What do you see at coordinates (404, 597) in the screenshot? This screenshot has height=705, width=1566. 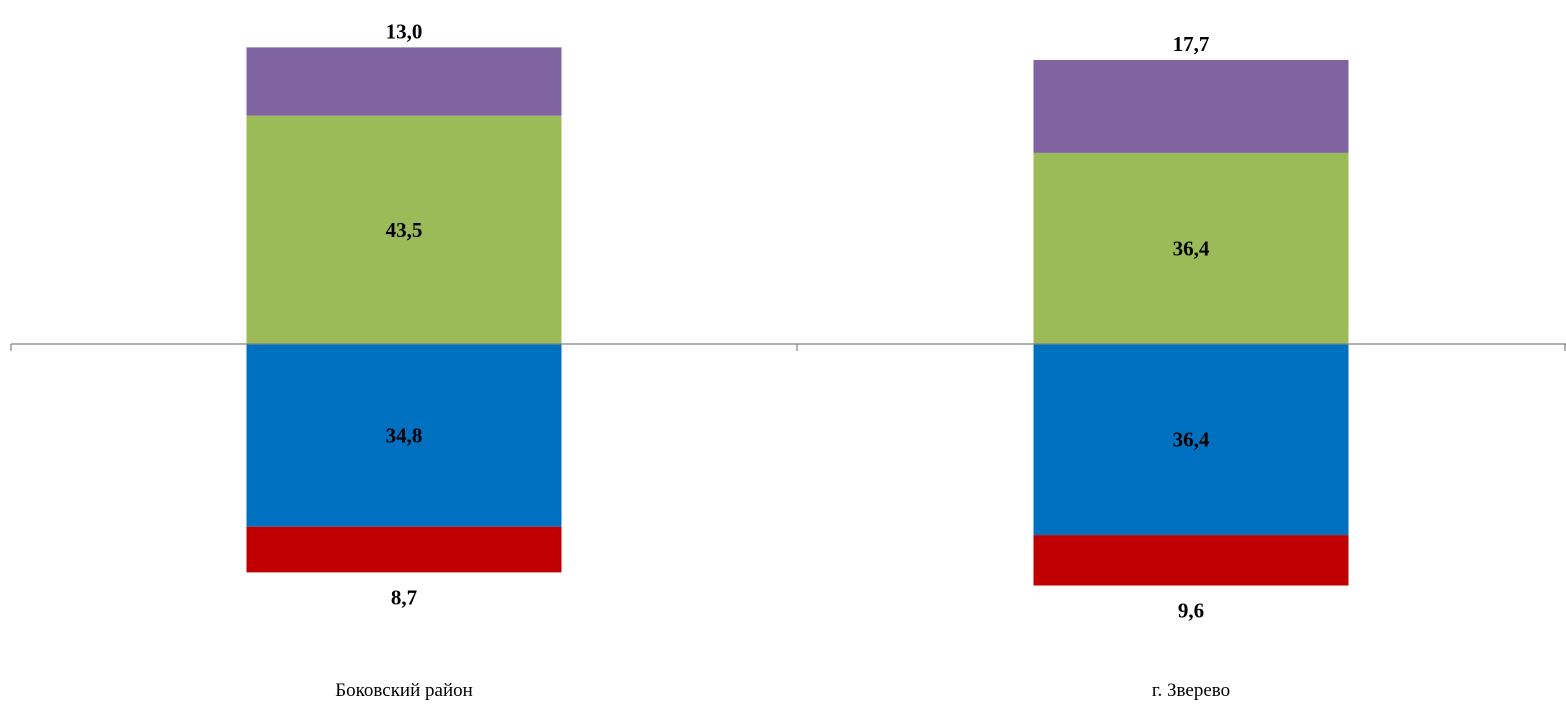 I see `data-label: 8,7` at bounding box center [404, 597].